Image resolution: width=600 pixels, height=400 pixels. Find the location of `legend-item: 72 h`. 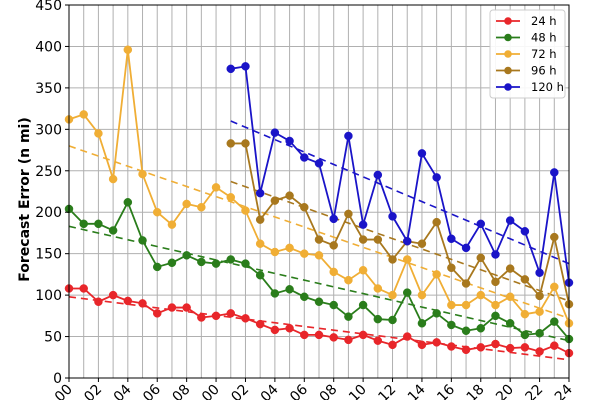

legend-item: 72 h is located at coordinates (526, 54).